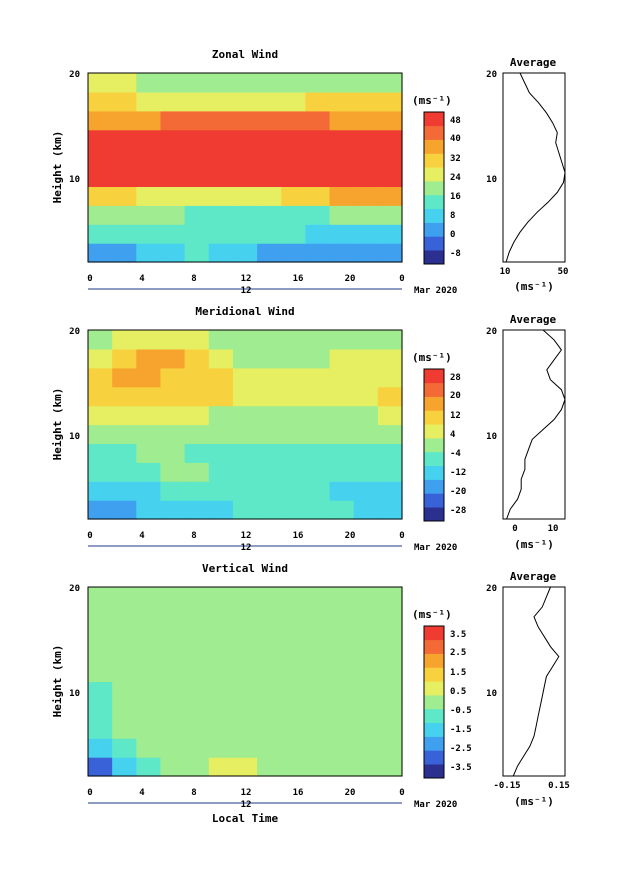 The image size is (620, 873). I want to click on colorbar-tick: 3.5, so click(458, 635).